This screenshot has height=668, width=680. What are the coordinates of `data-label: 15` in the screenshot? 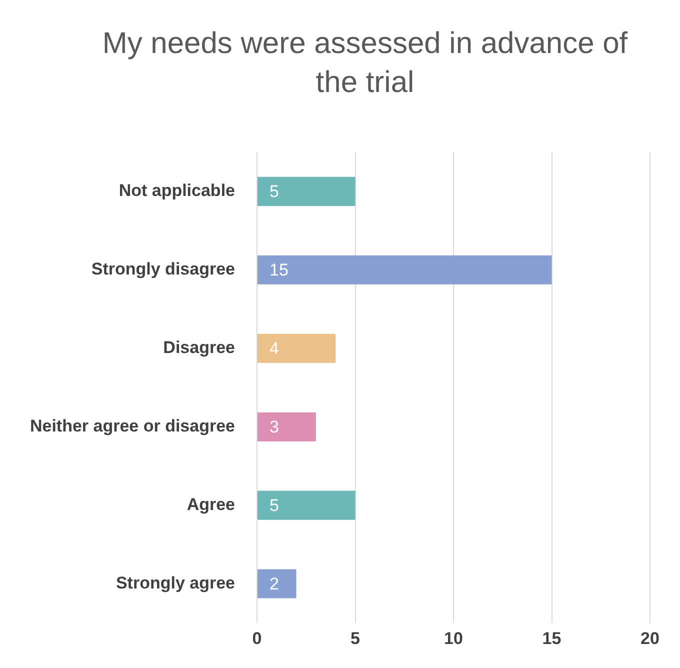 It's located at (279, 270).